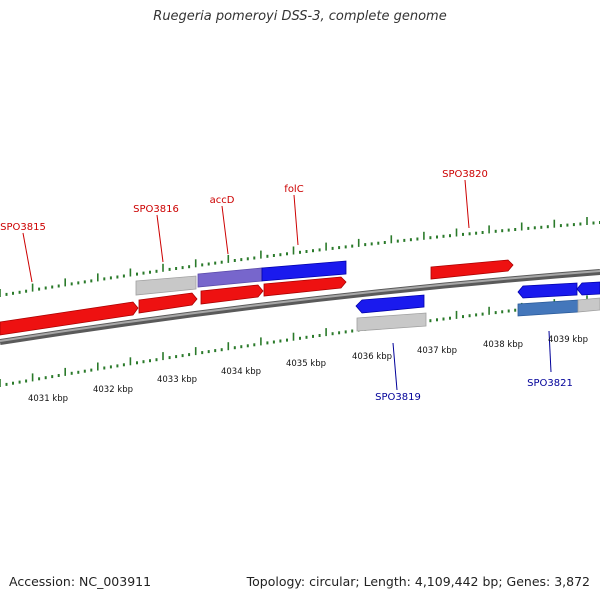  I want to click on gene-label-spo3819: SPO3819, so click(398, 397).